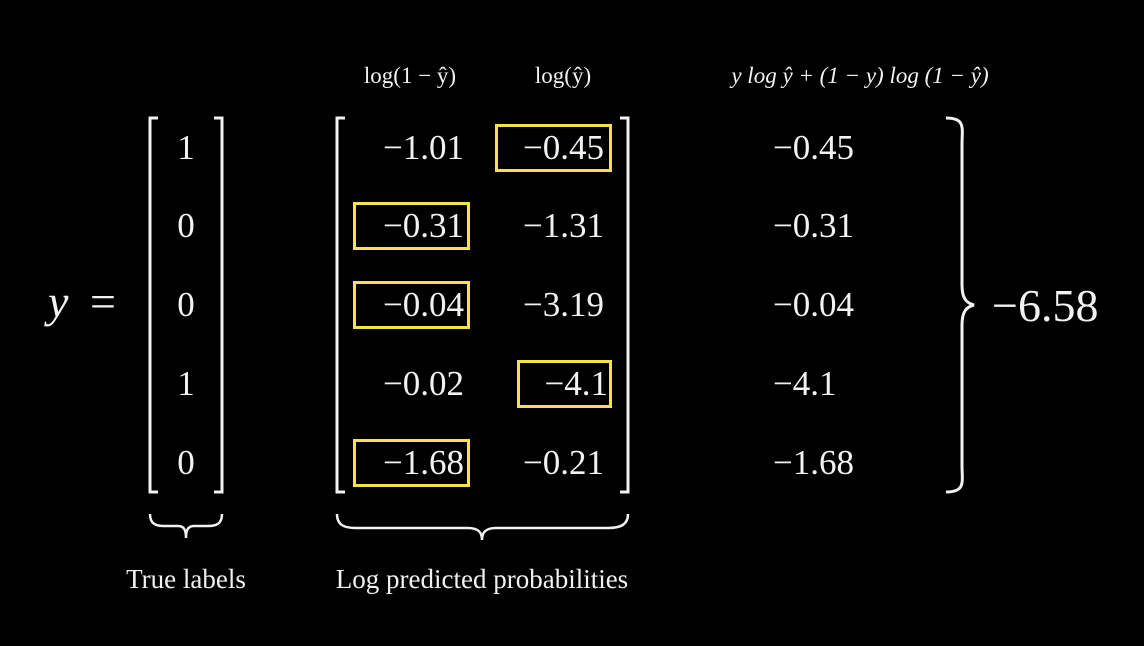 Image resolution: width=1144 pixels, height=646 pixels. What do you see at coordinates (563, 304) in the screenshot?
I see `log-yhat-row-3: −3.19` at bounding box center [563, 304].